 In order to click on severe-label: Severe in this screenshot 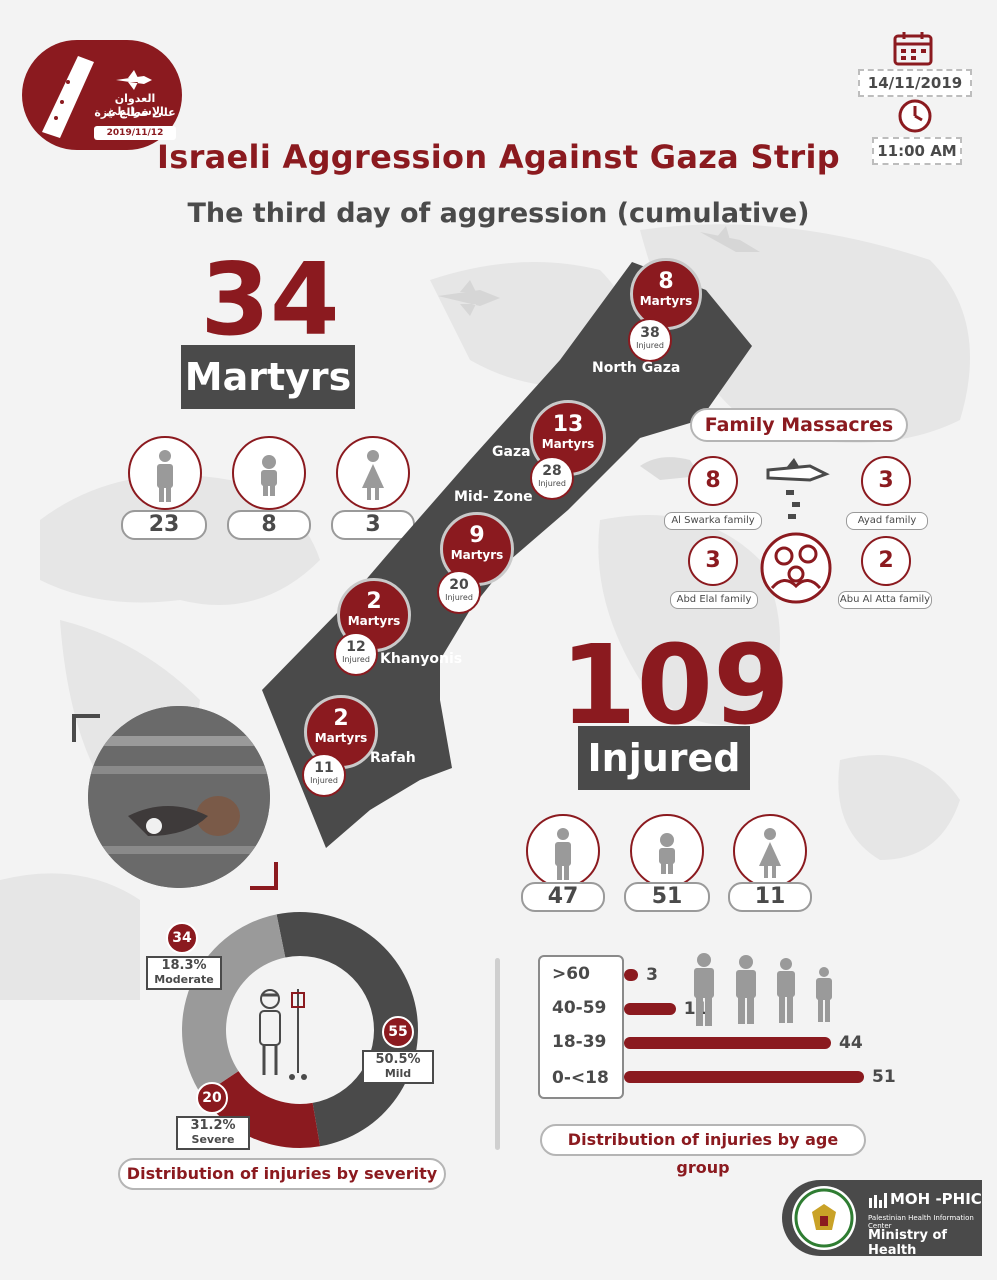, I will do `click(213, 1139)`.